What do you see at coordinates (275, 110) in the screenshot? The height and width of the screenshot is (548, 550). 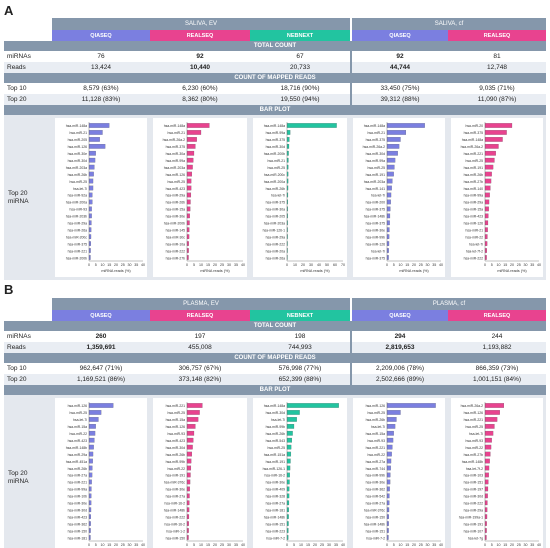 I see `bar-plot-band: BAR PLOT` at bounding box center [275, 110].